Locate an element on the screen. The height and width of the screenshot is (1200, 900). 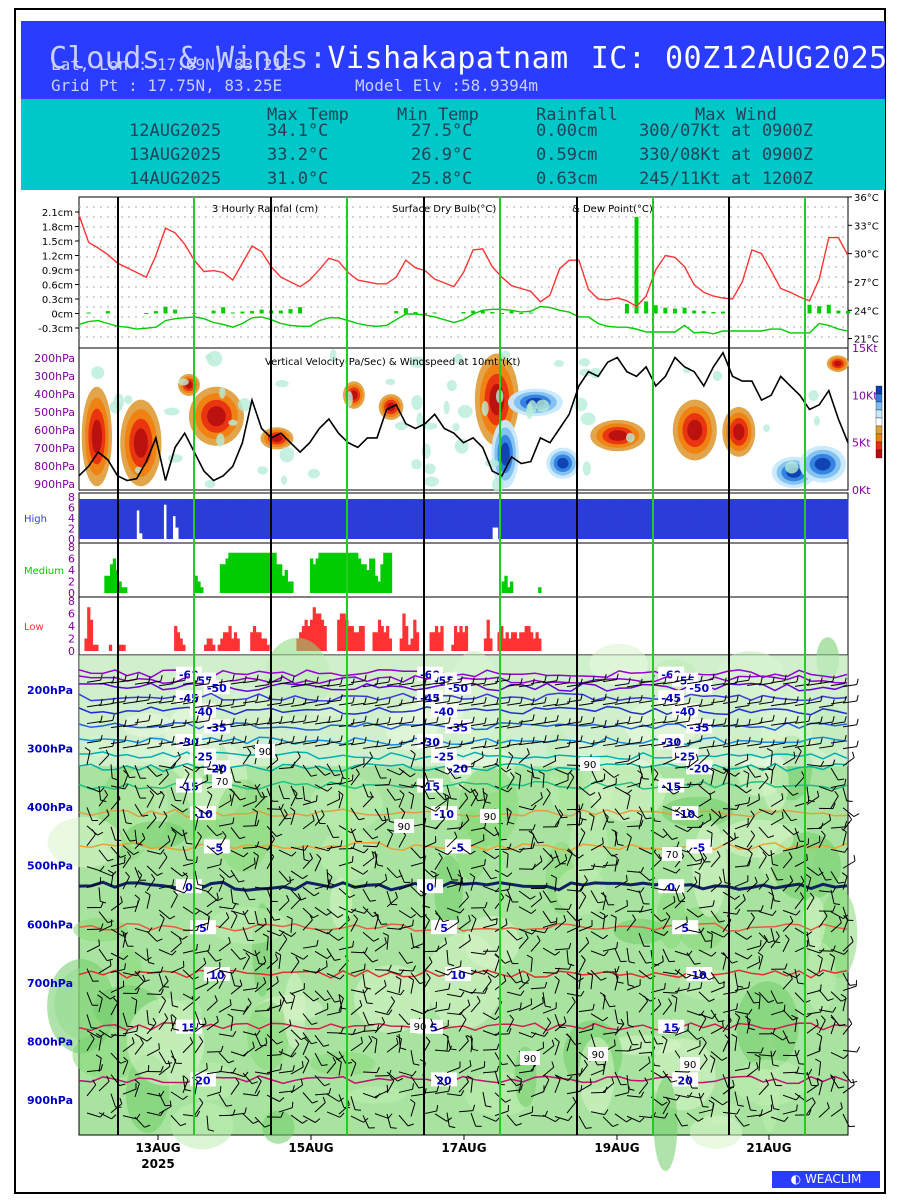
cloud-tick-label: 4 is located at coordinates (71, 518).